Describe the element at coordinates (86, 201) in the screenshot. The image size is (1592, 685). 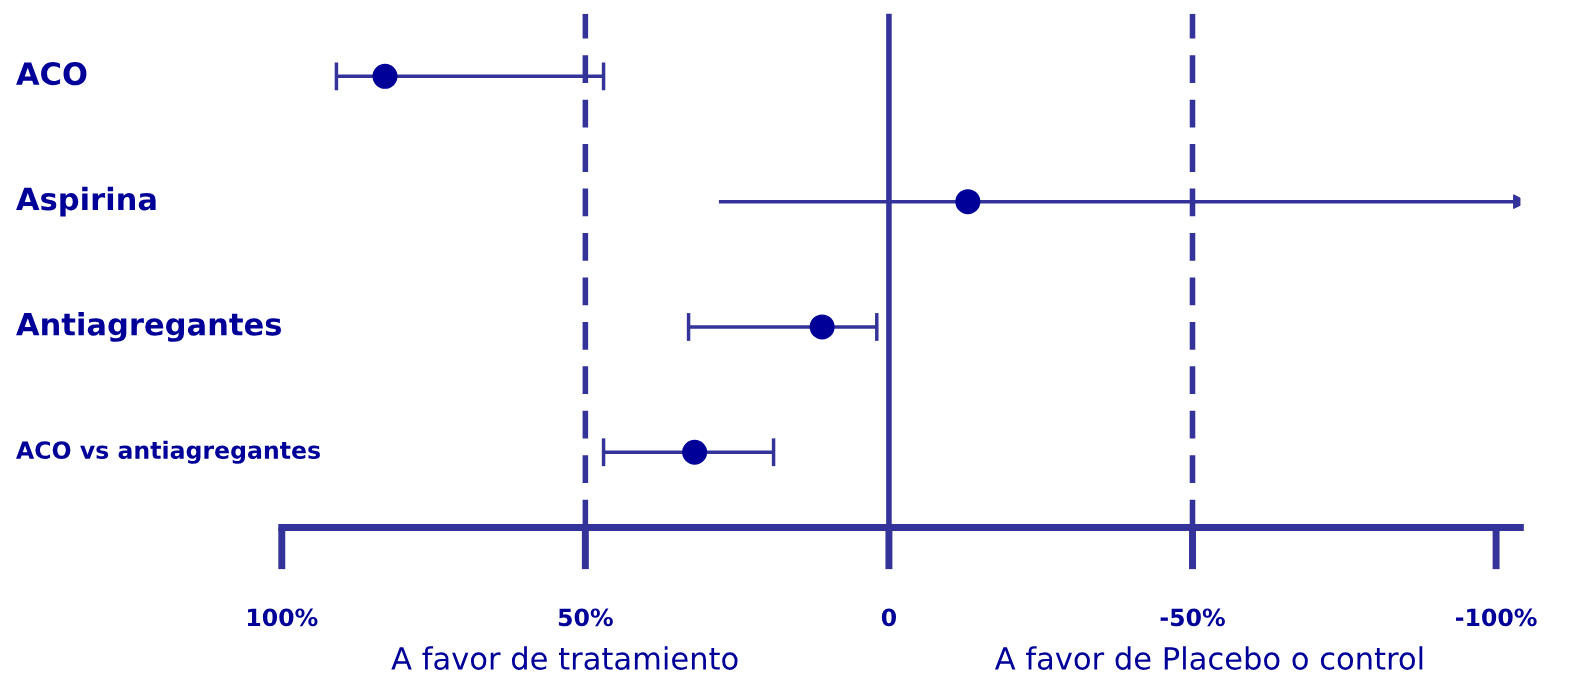
I see `y-tick-label: Aspirina` at that location.